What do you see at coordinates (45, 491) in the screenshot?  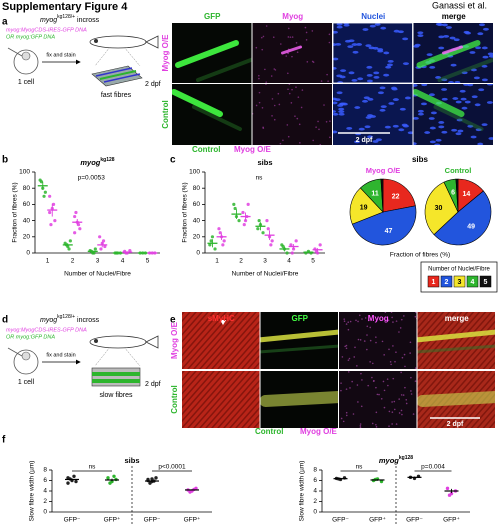 I see `y-tick-label: 4` at bounding box center [45, 491].